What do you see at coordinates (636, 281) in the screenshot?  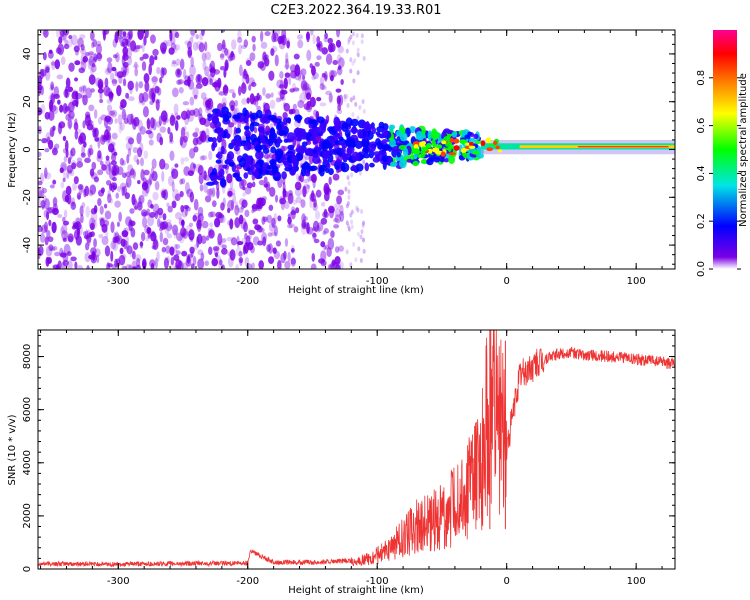 I see `spectrogram-x-tick-label: 100` at bounding box center [636, 281].